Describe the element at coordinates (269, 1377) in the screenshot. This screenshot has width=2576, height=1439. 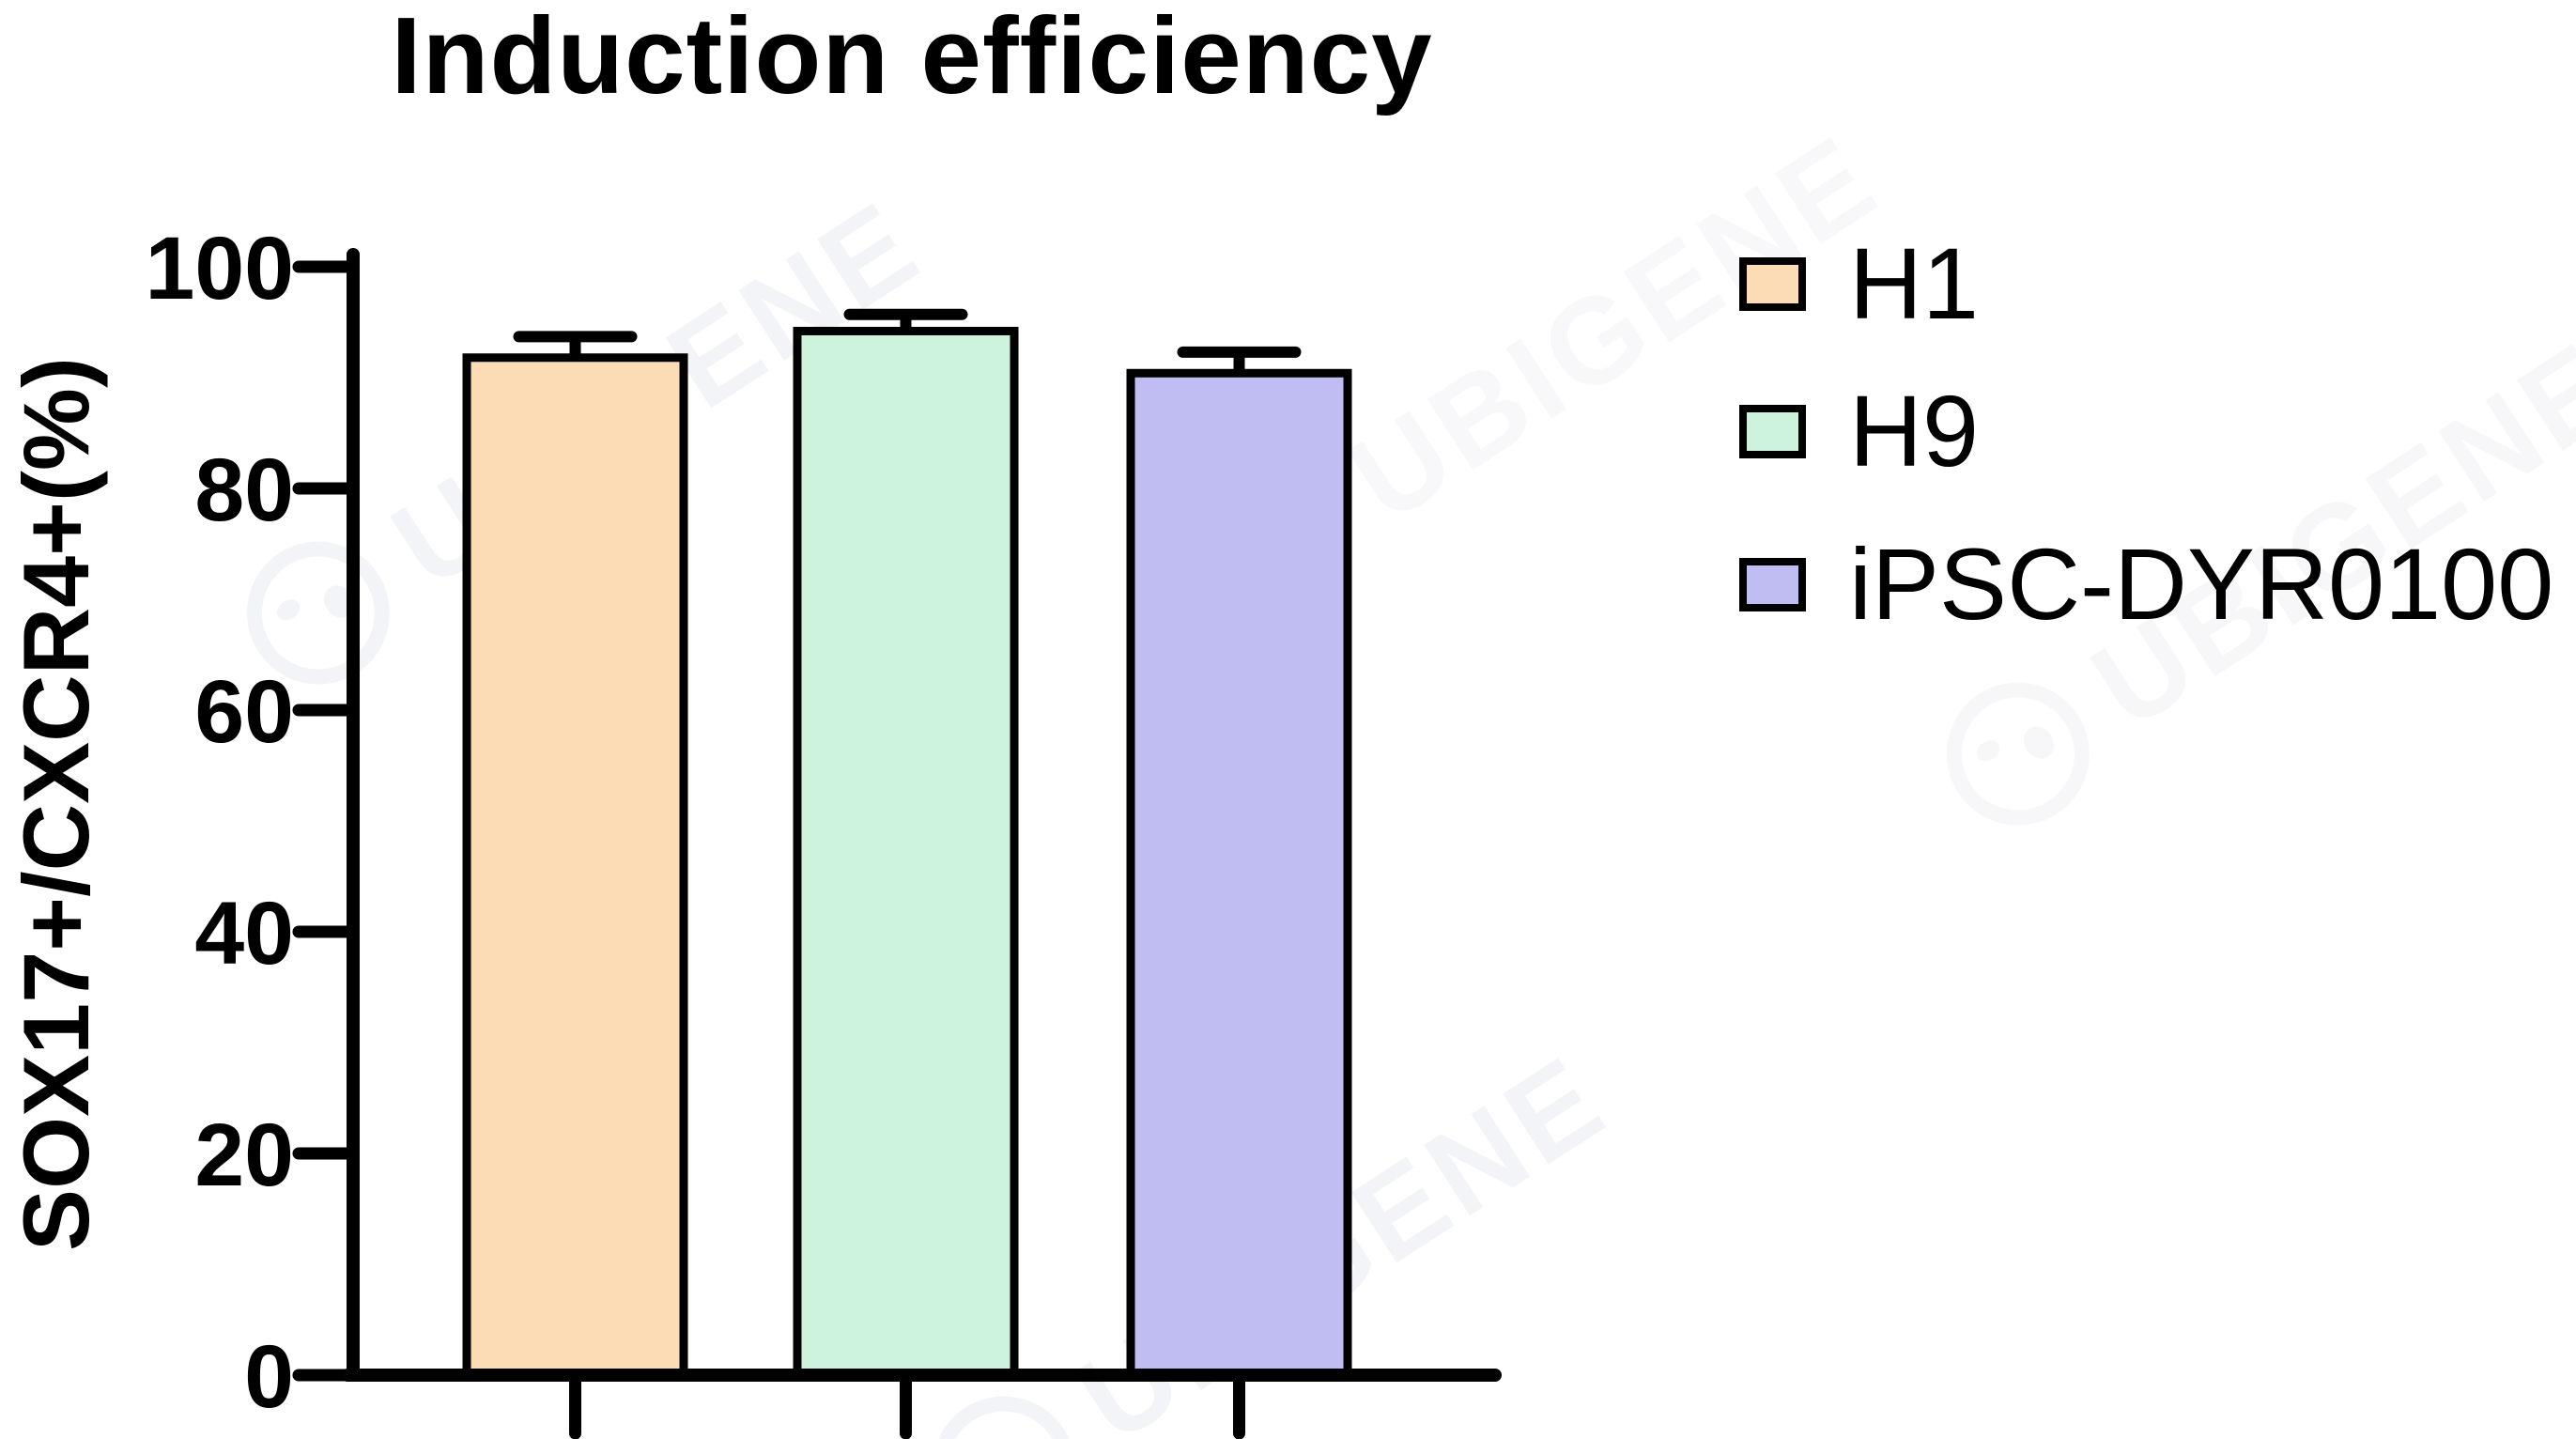
I see `y-tick-label-0: 0` at that location.